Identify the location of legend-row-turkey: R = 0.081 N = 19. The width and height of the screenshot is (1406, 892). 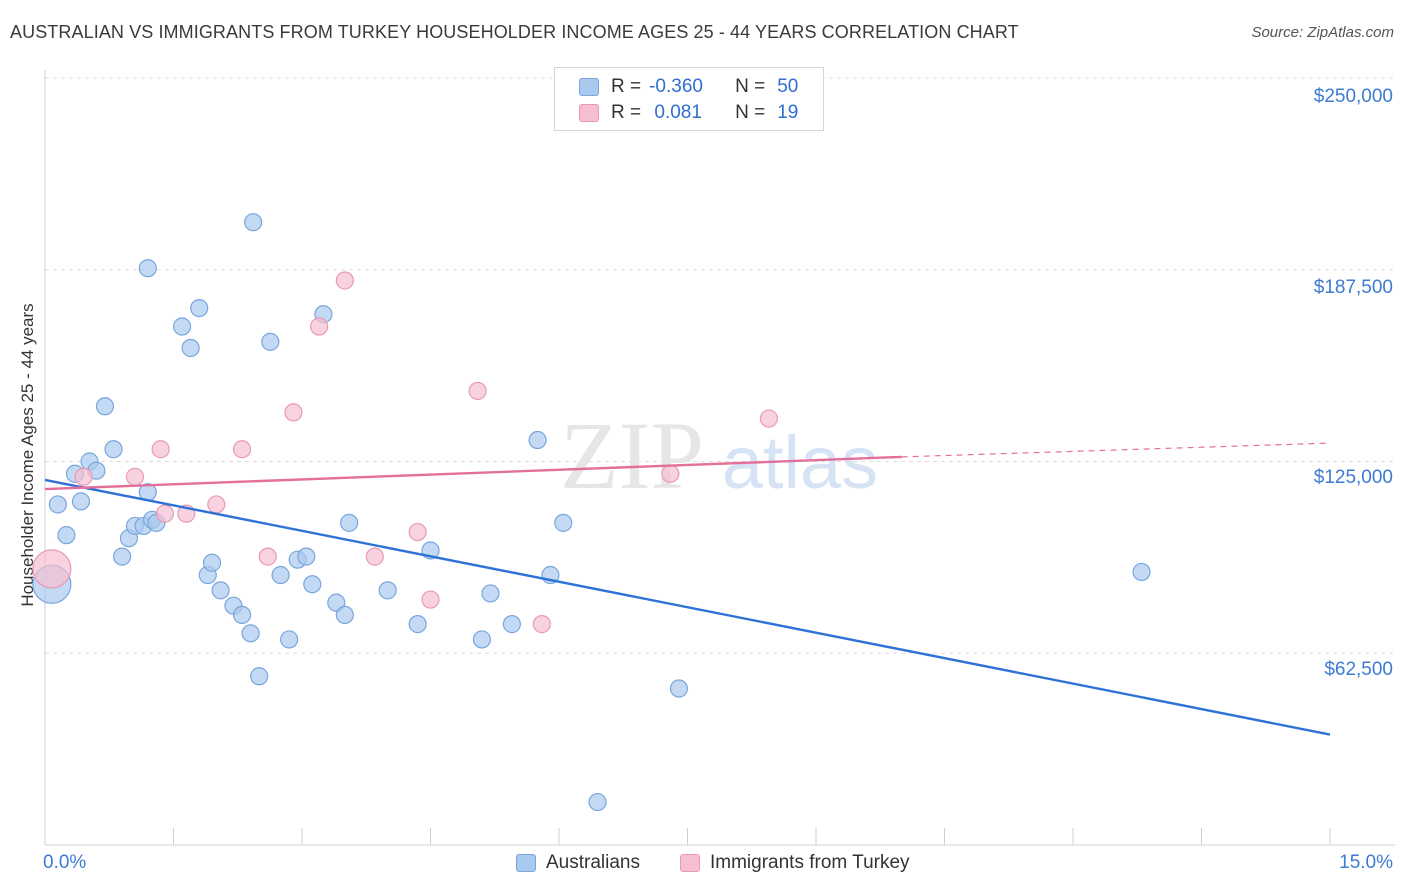
(688, 113).